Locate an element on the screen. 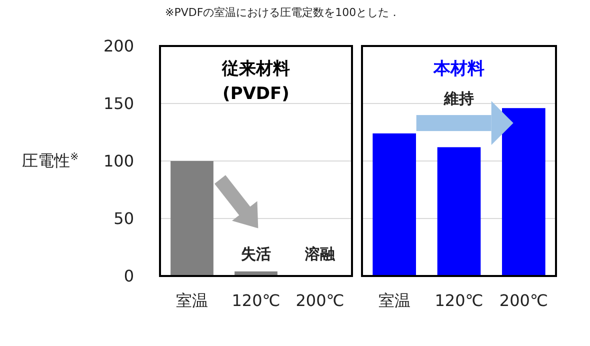 Image resolution: width=590 pixels, height=346 pixels. annotation: 溶融 is located at coordinates (320, 253).